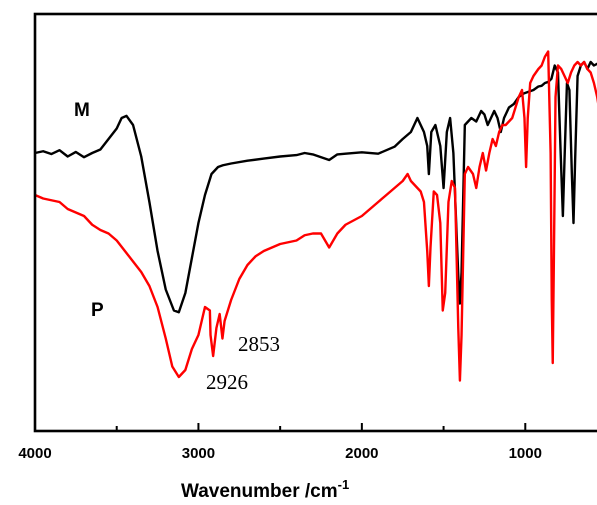  Describe the element at coordinates (97, 310) in the screenshot. I see `series-label-p: P` at that location.